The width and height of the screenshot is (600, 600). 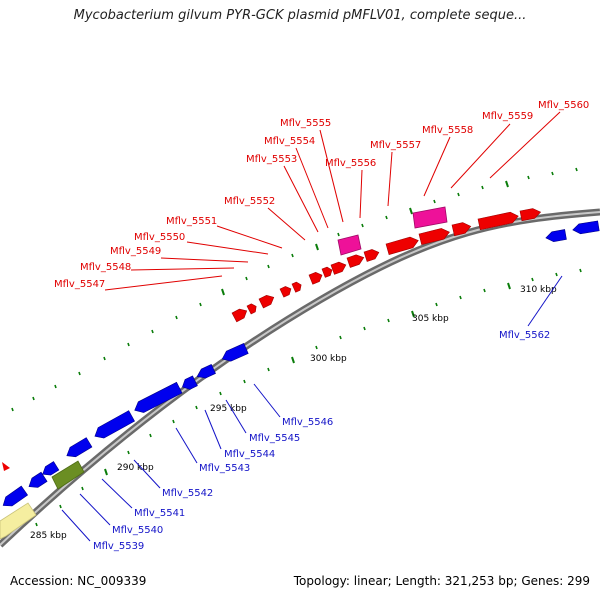 What do you see at coordinates (159, 513) in the screenshot?
I see `gene-label: Mflv_5541` at bounding box center [159, 513].